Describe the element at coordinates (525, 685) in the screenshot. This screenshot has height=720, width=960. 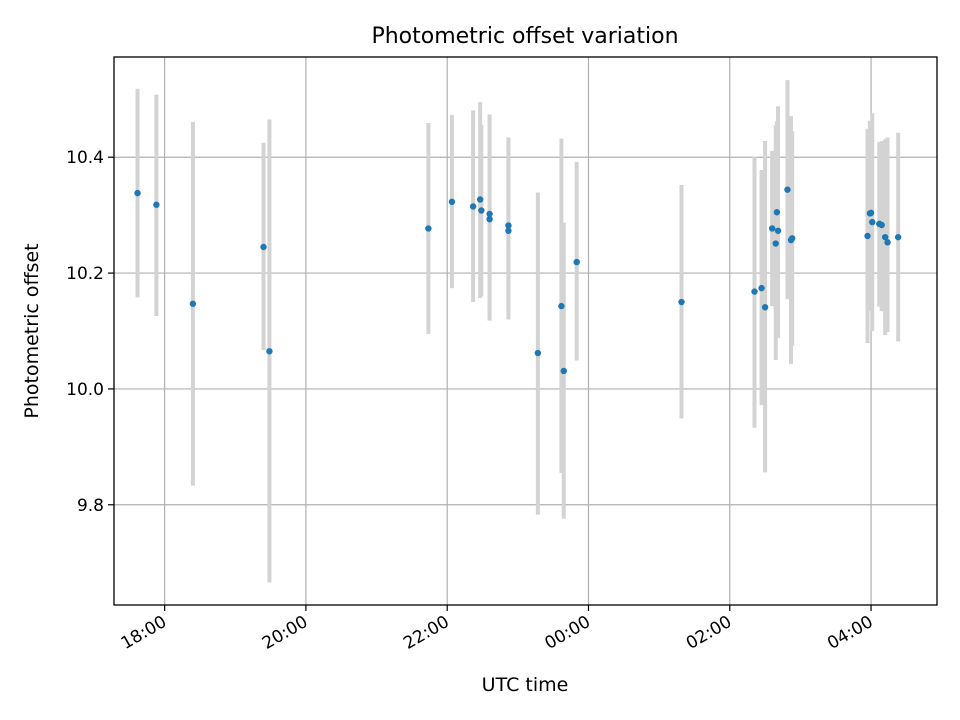
I see `x-axis-label: UTC time` at that location.